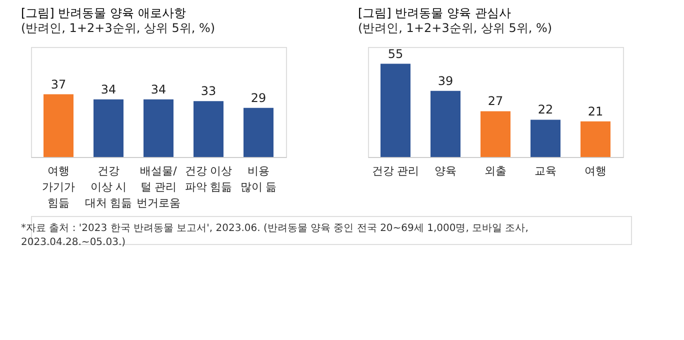  I want to click on x-tick-label: 외출, so click(495, 171).